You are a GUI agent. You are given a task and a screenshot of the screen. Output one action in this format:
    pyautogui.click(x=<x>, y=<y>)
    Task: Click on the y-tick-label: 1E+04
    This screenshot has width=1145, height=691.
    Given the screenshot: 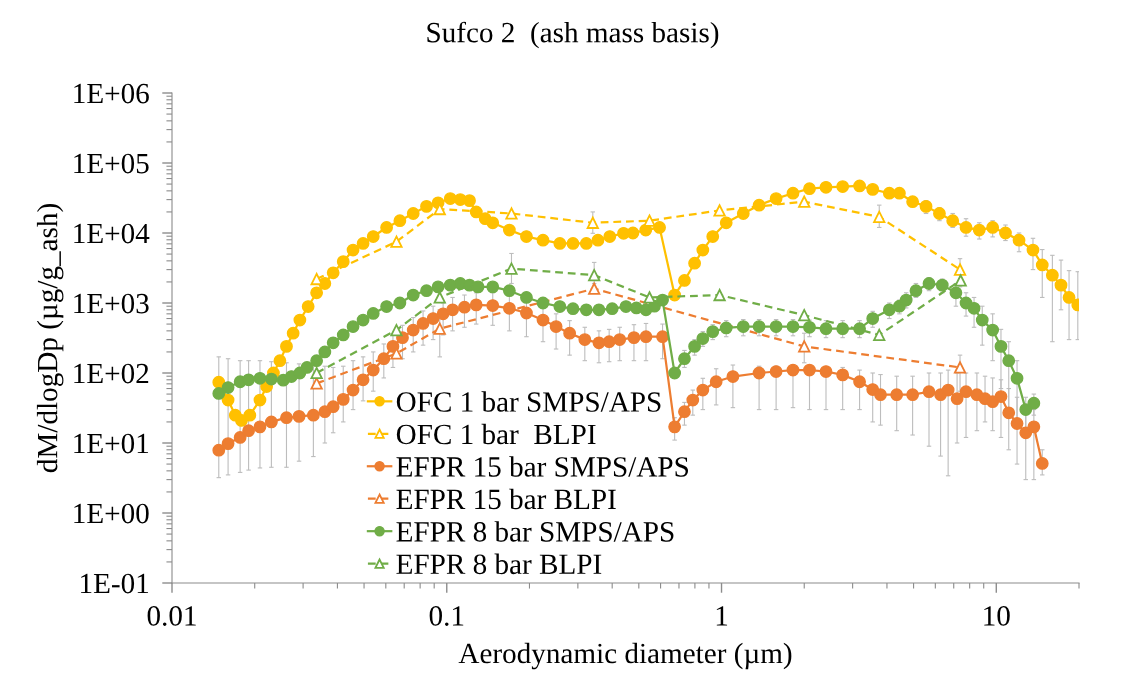 What is the action you would take?
    pyautogui.click(x=112, y=233)
    